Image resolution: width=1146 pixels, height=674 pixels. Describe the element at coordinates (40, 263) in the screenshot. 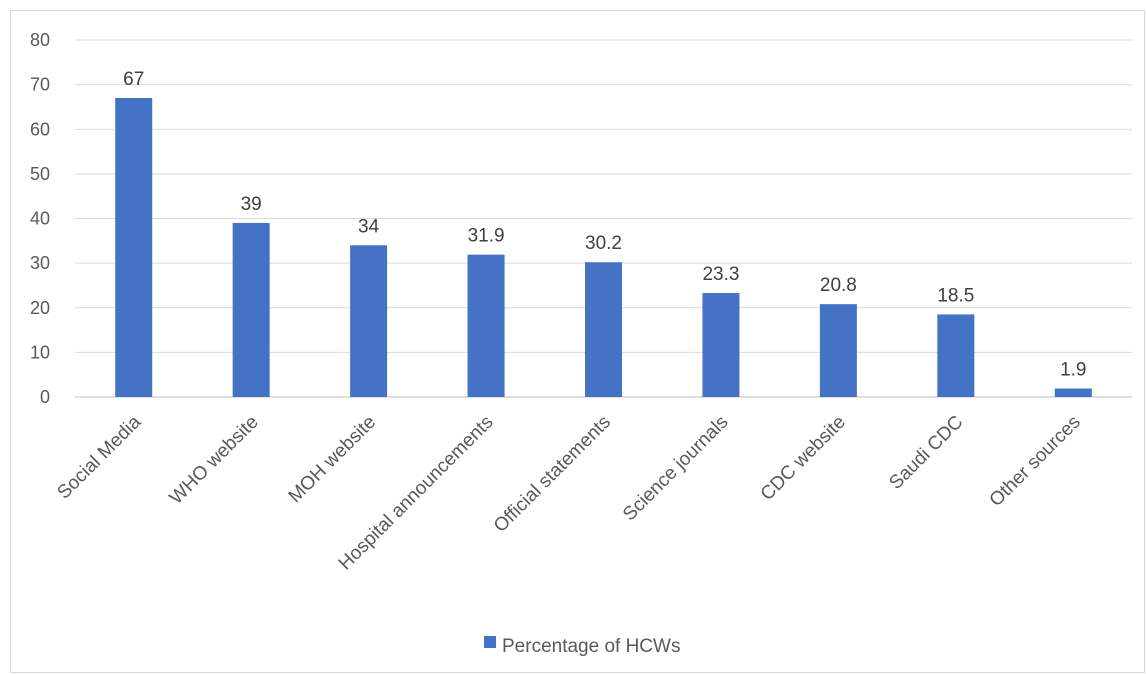

I see `y-tick-label: 30` at that location.